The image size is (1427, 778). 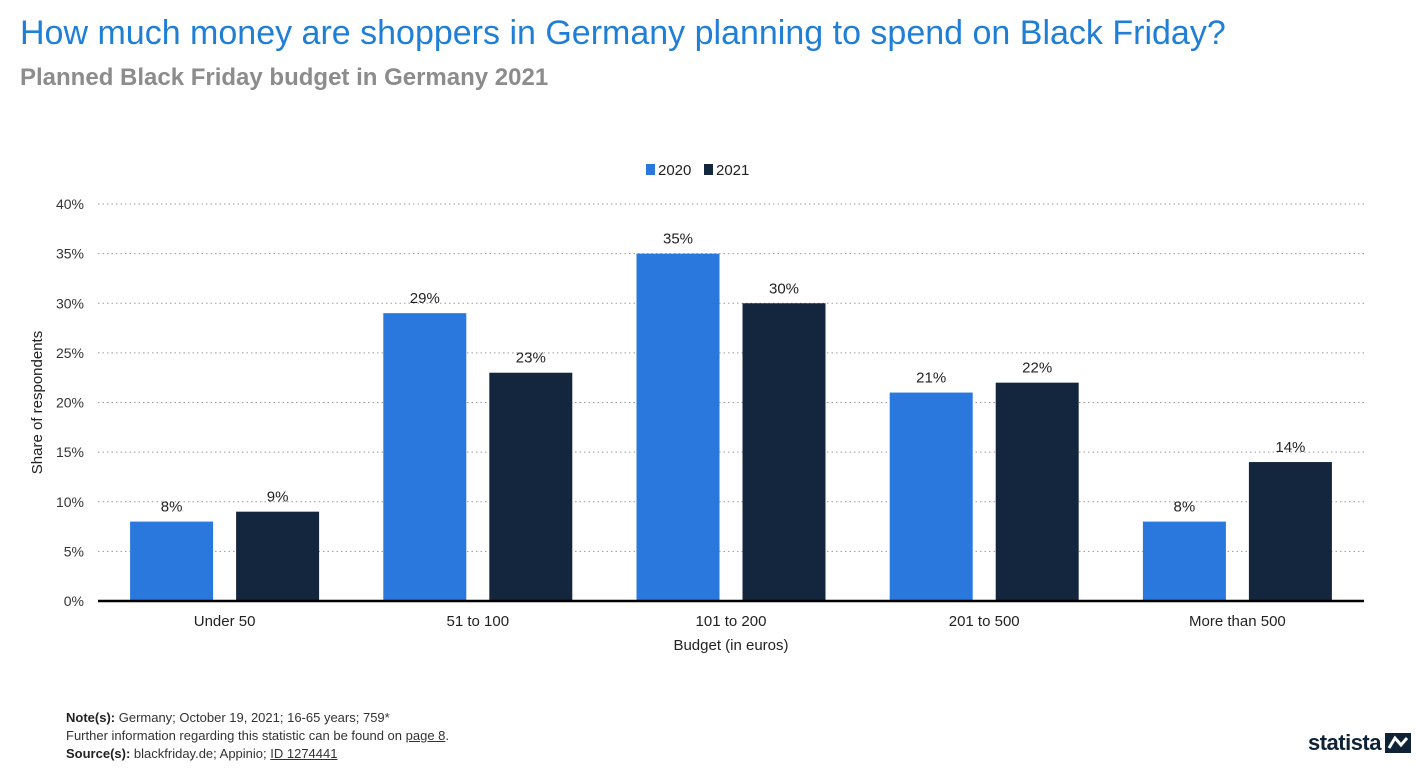 What do you see at coordinates (1037, 368) in the screenshot?
I see `data-label: 22%` at bounding box center [1037, 368].